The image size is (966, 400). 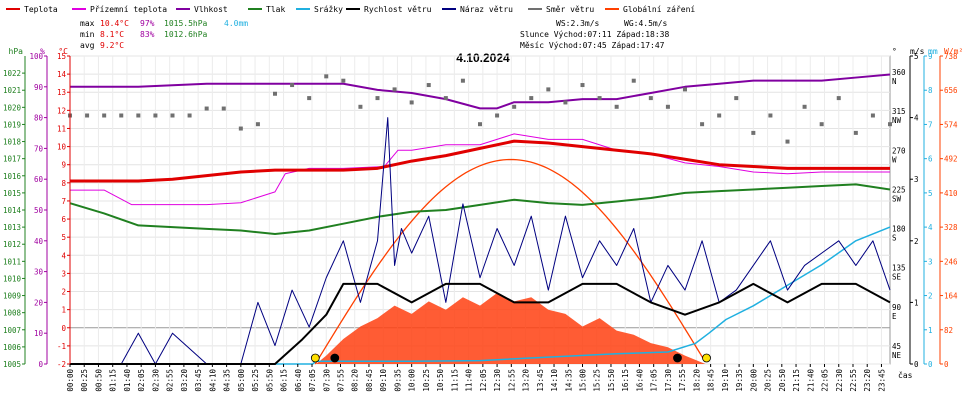 What do you see at coordinates (39, 241) in the screenshot?
I see `pct-axis-tick-label: 40` at bounding box center [39, 241].